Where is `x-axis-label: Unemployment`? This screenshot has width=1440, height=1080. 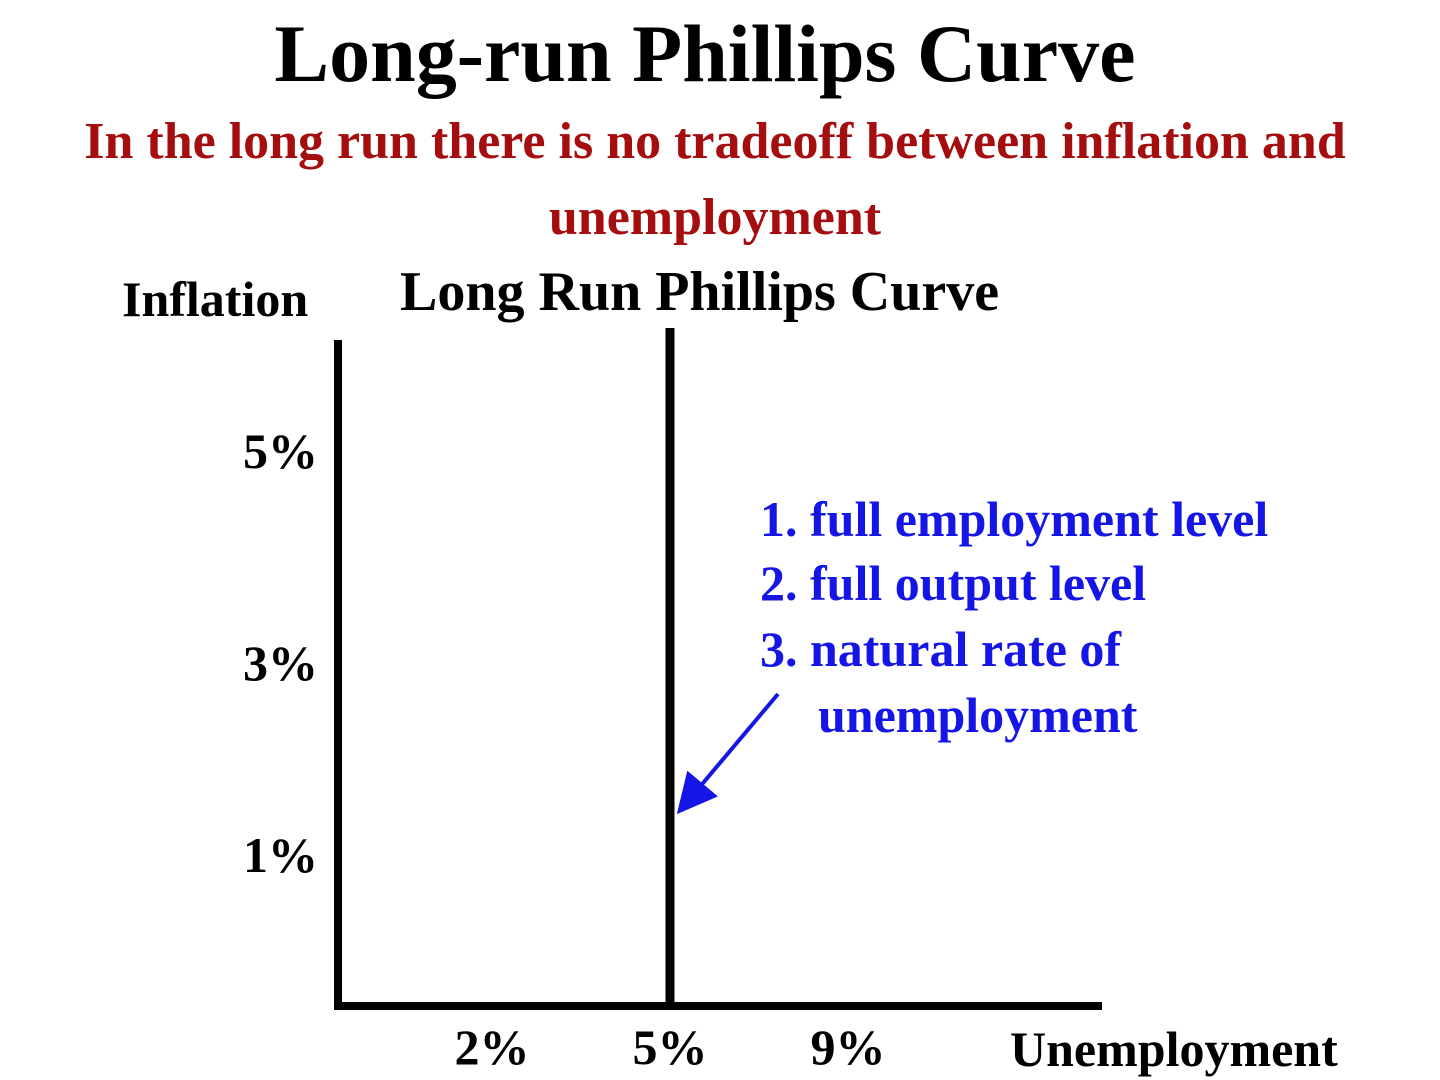 x-axis-label: Unemployment is located at coordinates (1174, 1049).